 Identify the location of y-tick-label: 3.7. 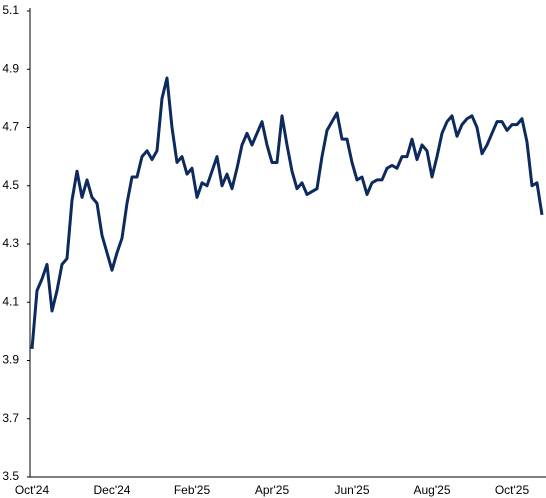
(10, 418).